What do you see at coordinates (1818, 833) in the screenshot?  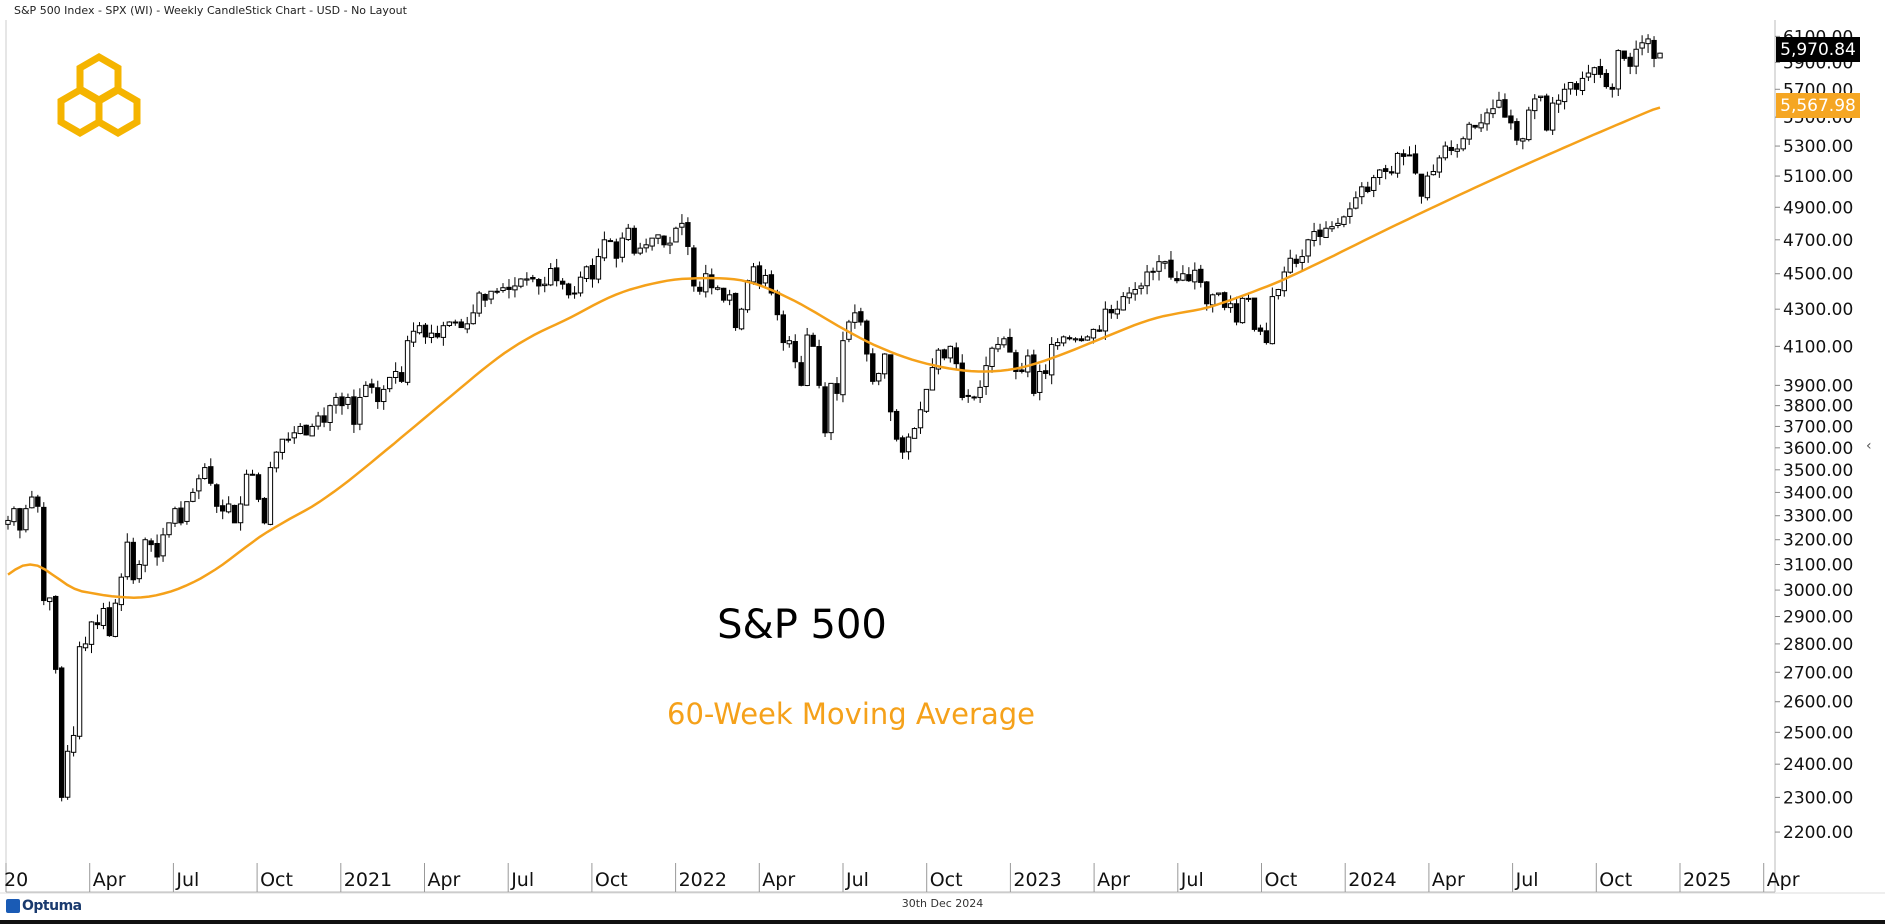 I see `y-tick-label: 2200.00` at bounding box center [1818, 833].